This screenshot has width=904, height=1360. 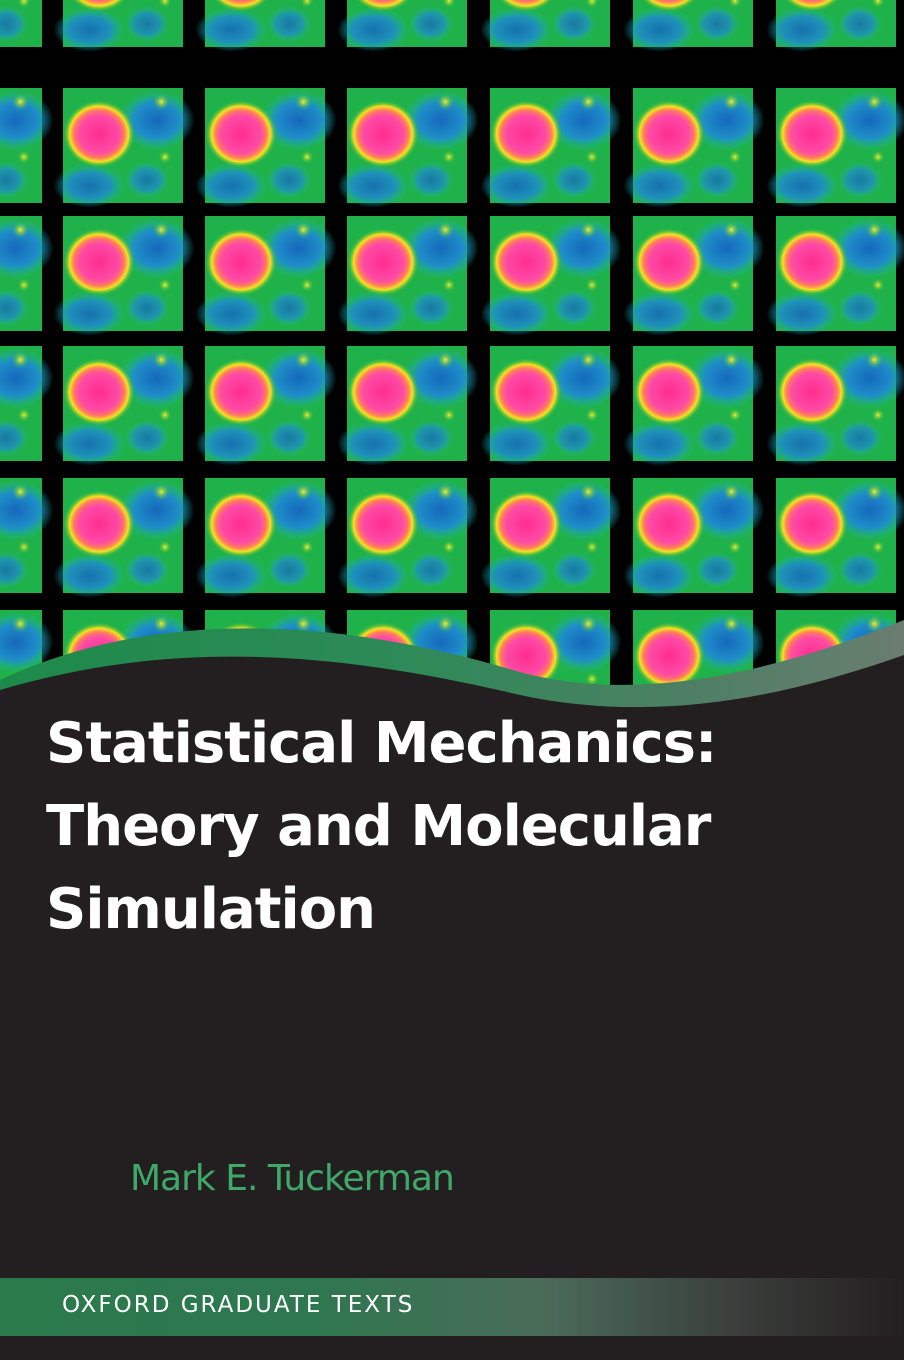 I want to click on book-title-line: Theory and Molecular, so click(x=378, y=826).